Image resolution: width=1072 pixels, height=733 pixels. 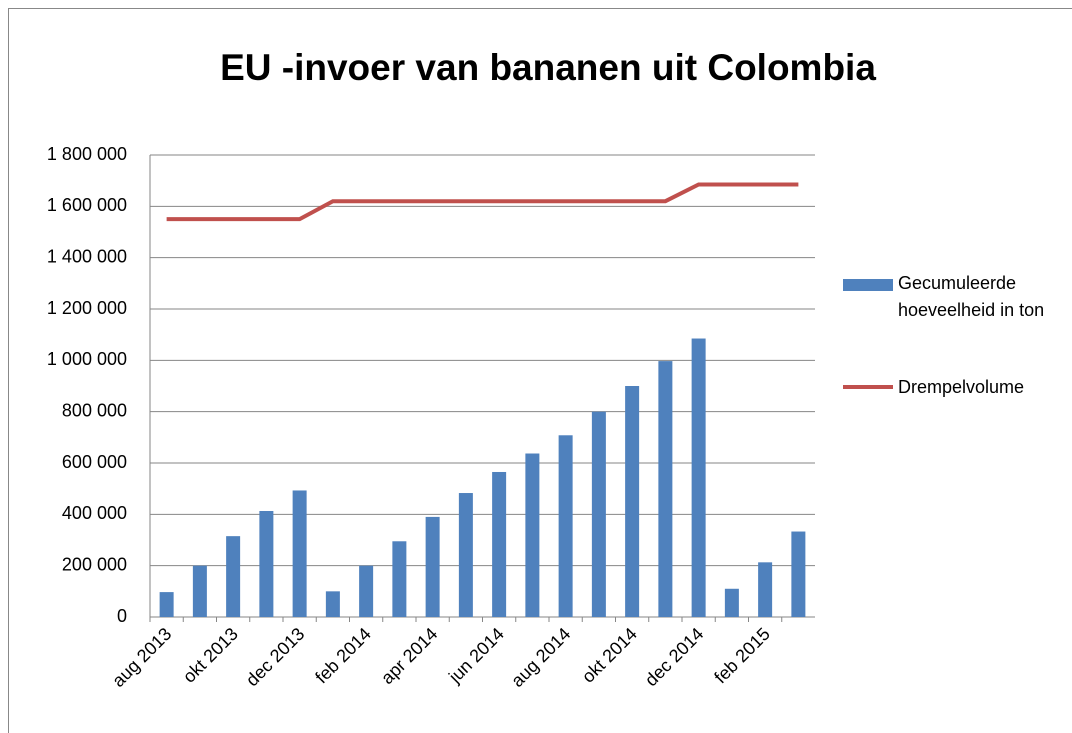 What do you see at coordinates (87, 154) in the screenshot?
I see `y-tick-label: 1 800 000` at bounding box center [87, 154].